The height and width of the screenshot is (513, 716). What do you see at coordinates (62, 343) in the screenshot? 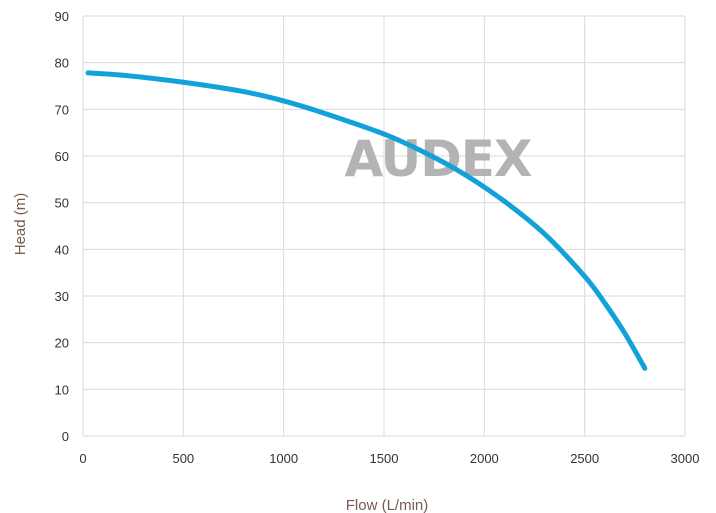
I see `y-tick-label: 20` at bounding box center [62, 343].